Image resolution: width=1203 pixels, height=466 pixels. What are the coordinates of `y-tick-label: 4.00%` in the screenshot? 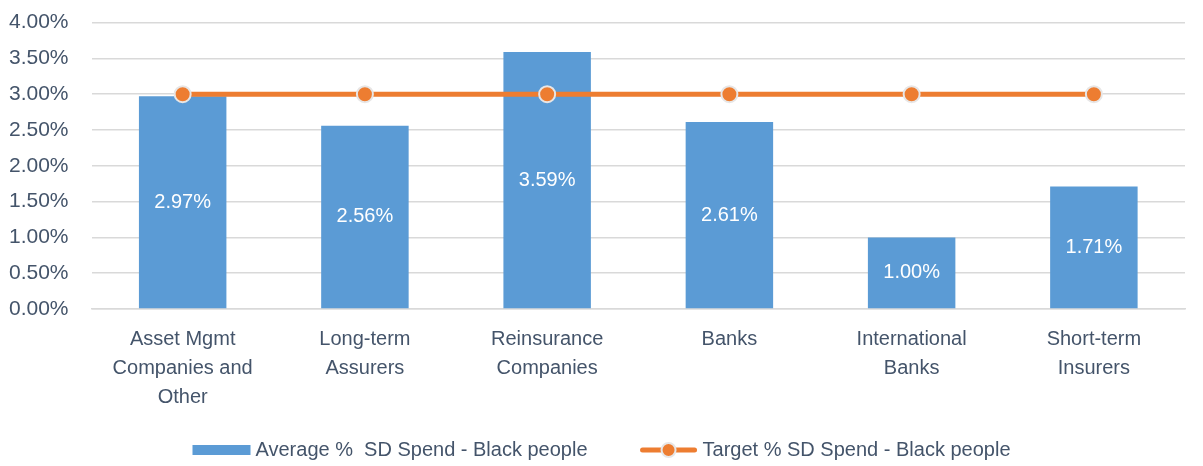 It's located at (39, 21).